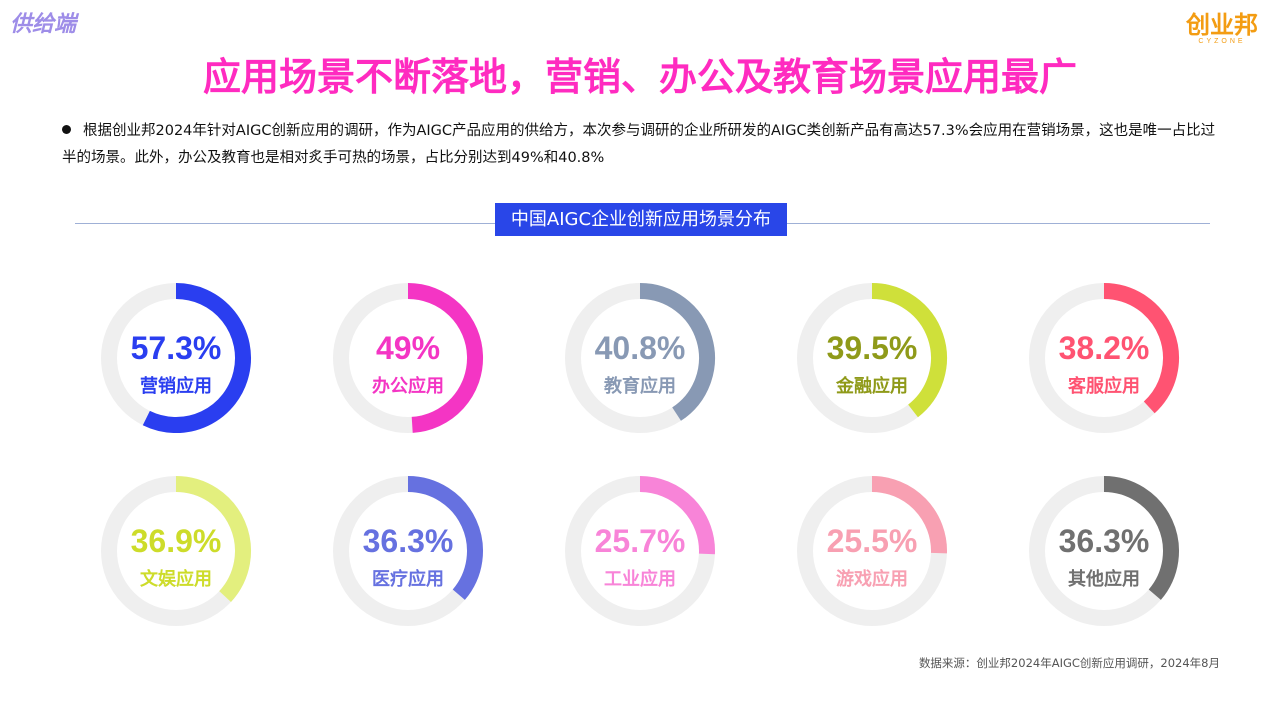  I want to click on donut-category-label: 文娱应用, so click(176, 579).